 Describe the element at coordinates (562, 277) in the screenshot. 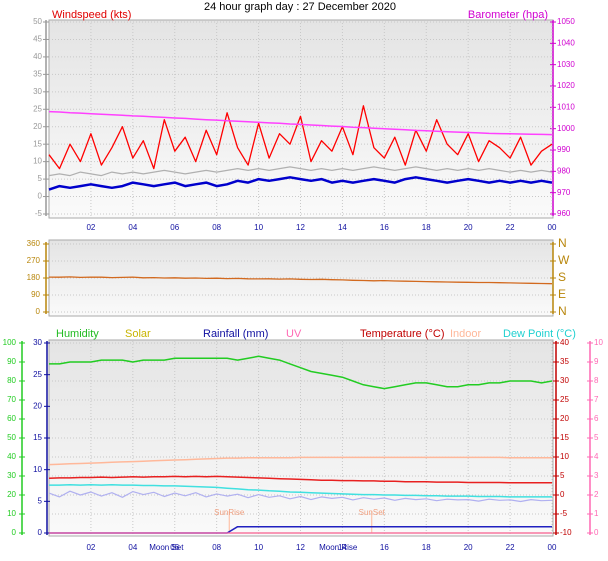

I see `y-tick-label: S` at that location.